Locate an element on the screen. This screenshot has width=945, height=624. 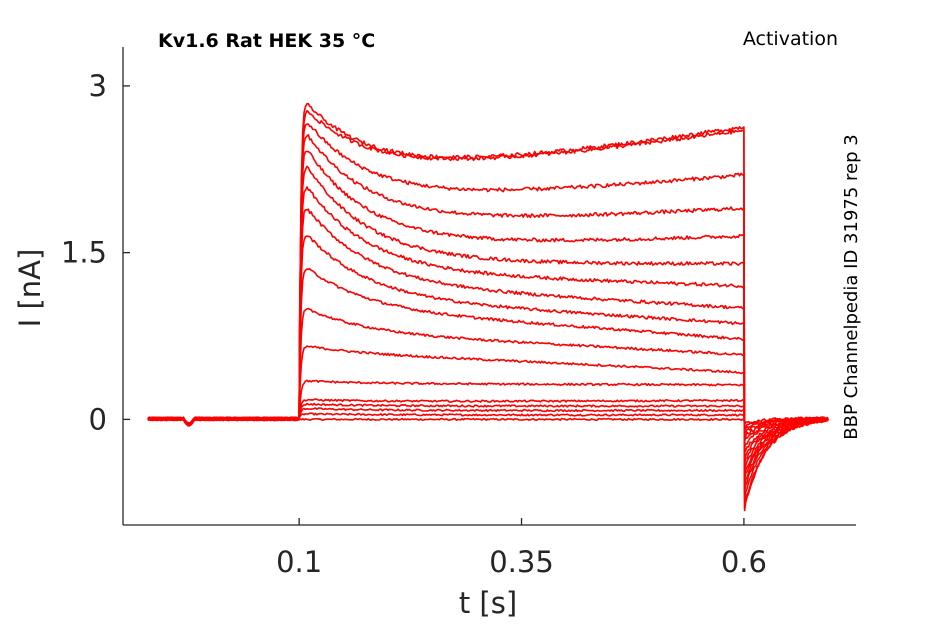
y-axis-label: I [nA] is located at coordinates (30, 288).